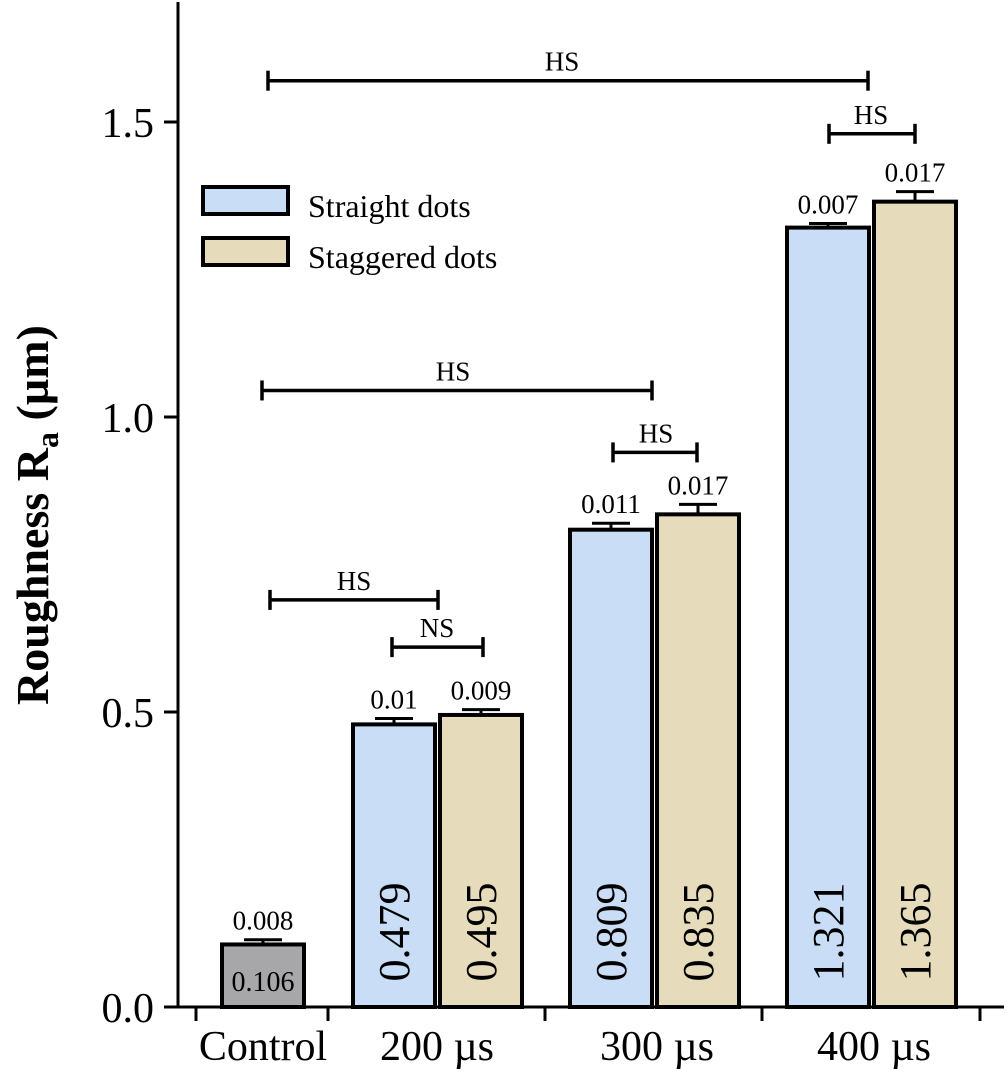 Image resolution: width=1007 pixels, height=1076 pixels. What do you see at coordinates (263, 921) in the screenshot?
I see `error-label: 0.008` at bounding box center [263, 921].